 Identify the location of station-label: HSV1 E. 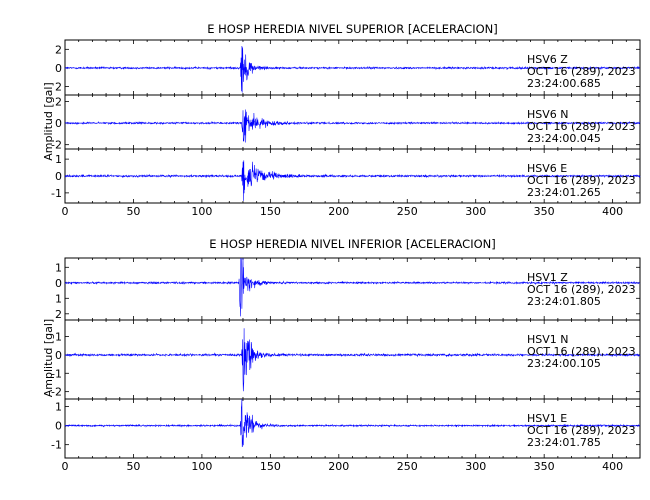
(547, 418).